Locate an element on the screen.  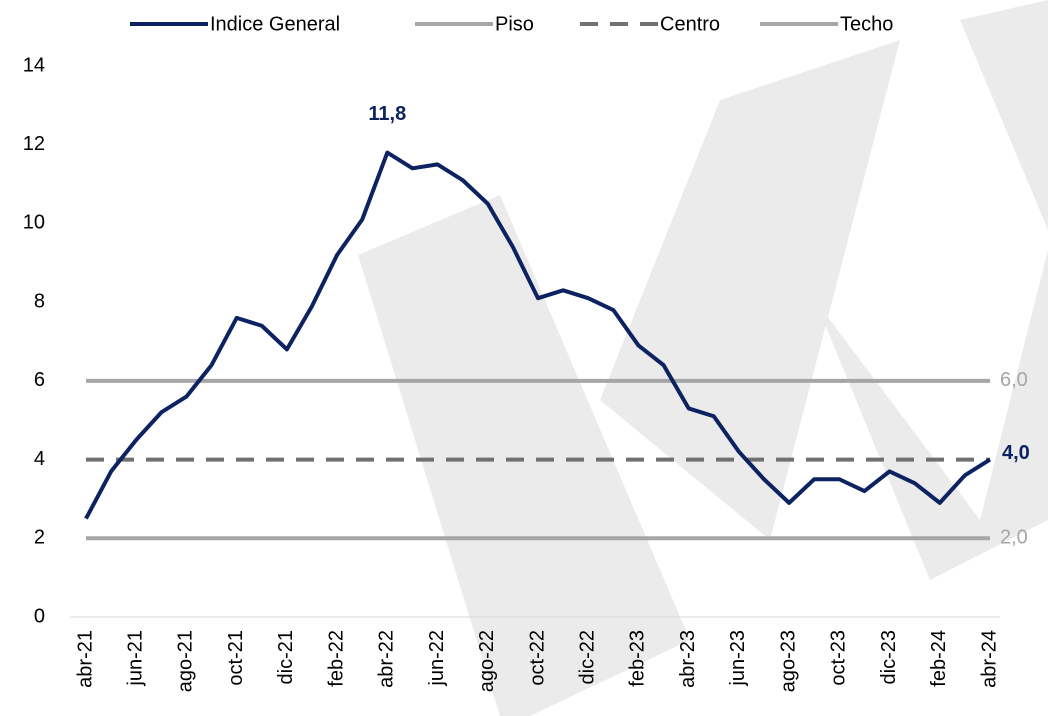
y-tick-label: 14 is located at coordinates (34, 65).